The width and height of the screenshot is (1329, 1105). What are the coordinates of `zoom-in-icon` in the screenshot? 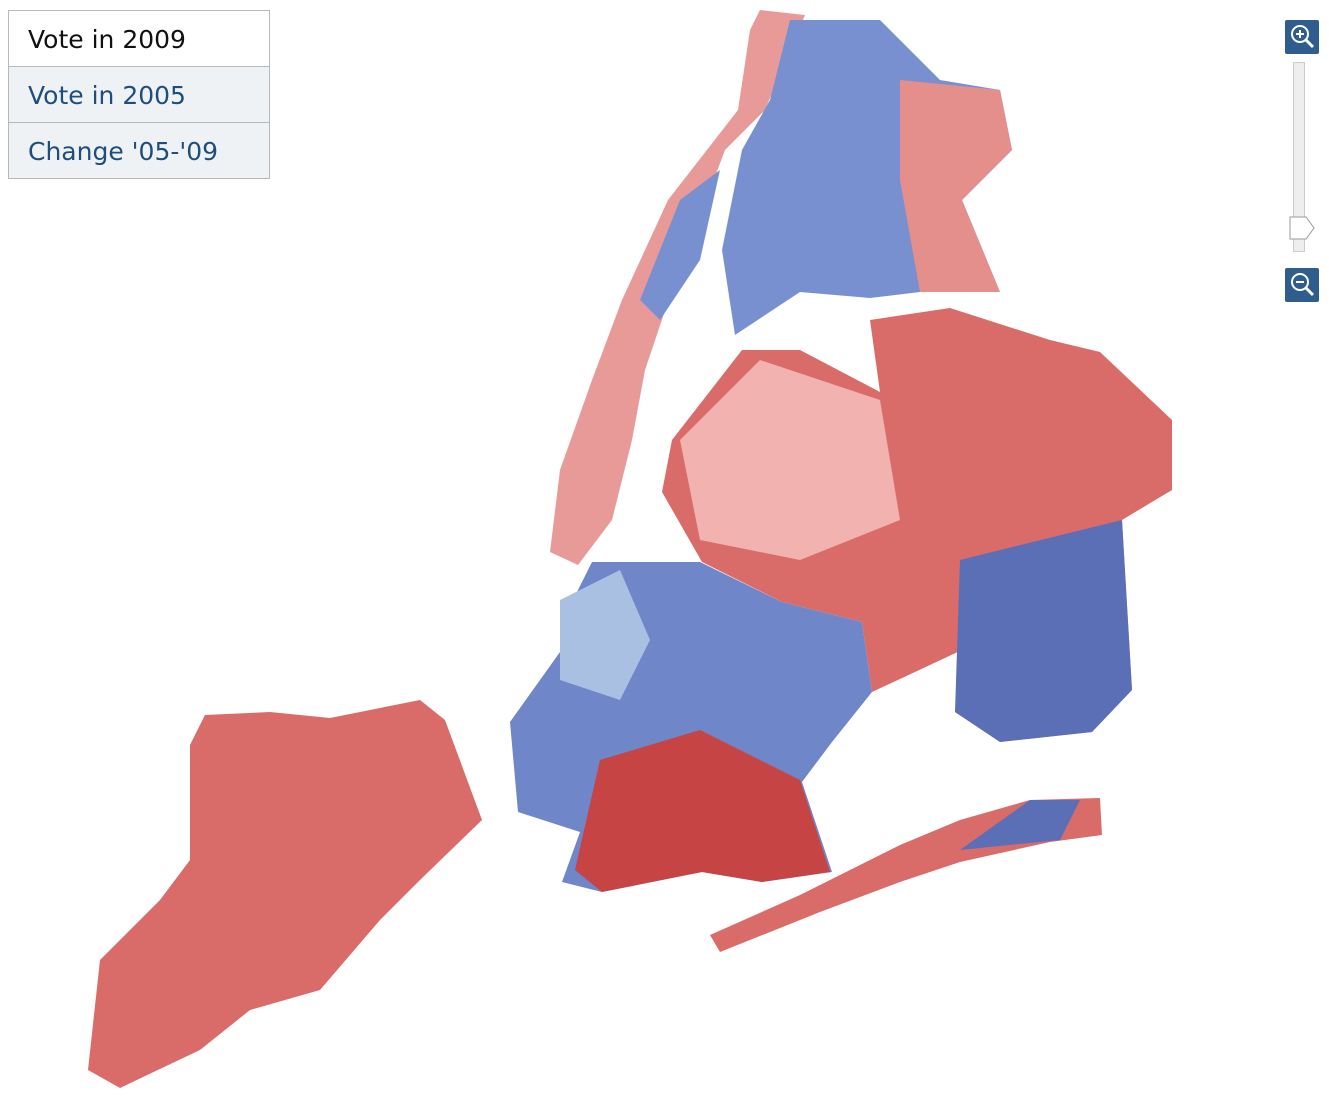 It's located at (1303, 37).